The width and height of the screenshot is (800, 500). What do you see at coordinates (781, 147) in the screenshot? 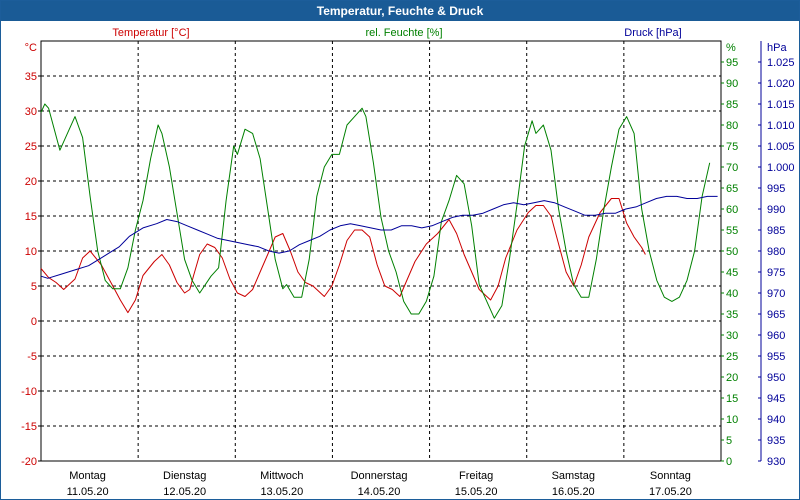
I see `pressure-tick-label: 1.005` at bounding box center [781, 147].